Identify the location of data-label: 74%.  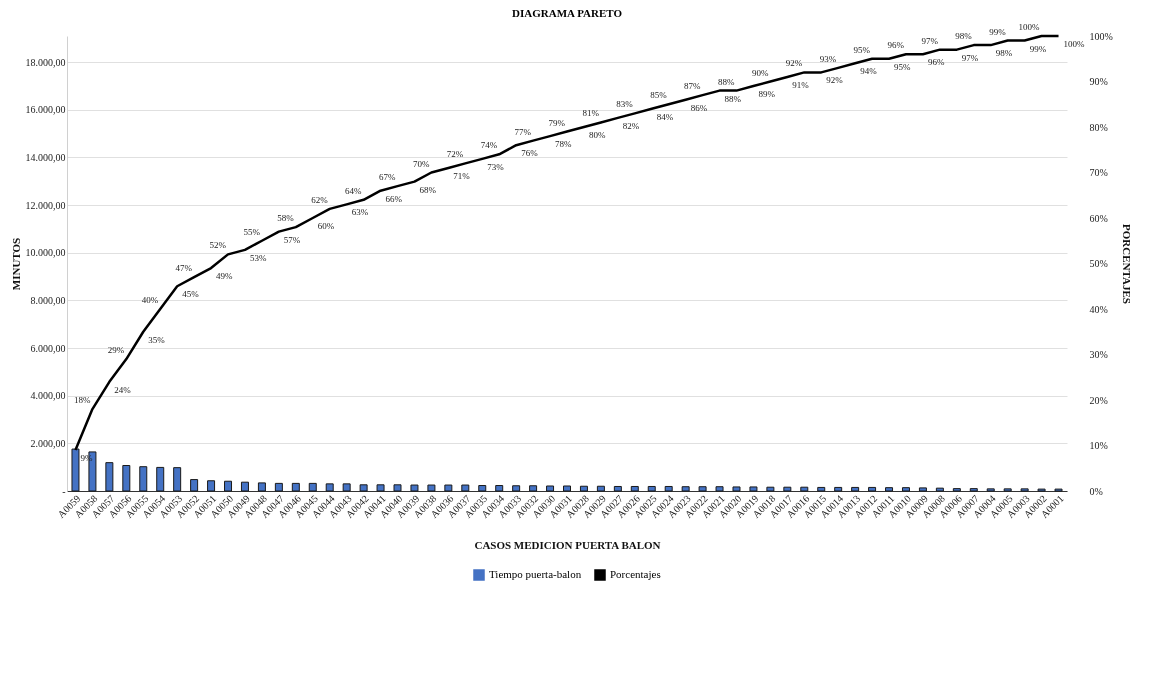
(489, 145).